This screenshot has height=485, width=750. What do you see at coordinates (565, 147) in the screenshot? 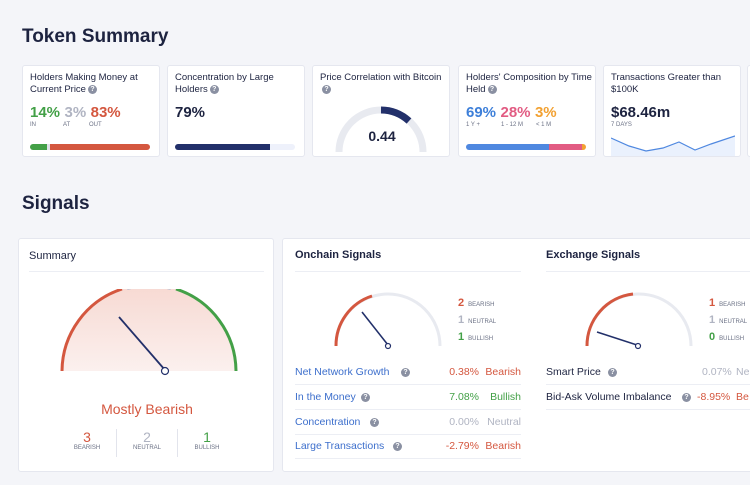
I see `composition-bar-mid` at bounding box center [565, 147].